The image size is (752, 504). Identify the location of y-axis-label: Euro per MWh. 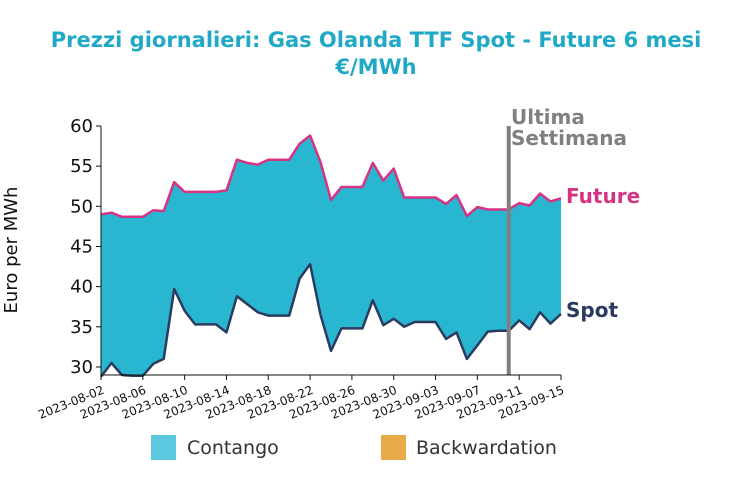
(11, 250).